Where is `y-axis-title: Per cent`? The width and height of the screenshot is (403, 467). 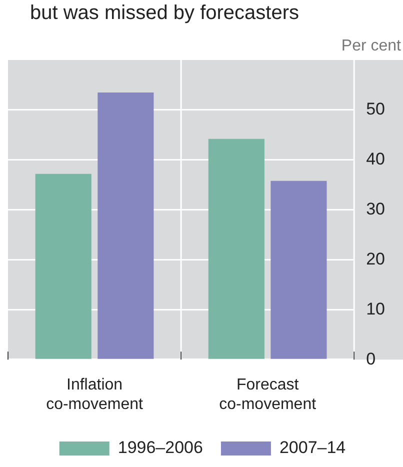 y-axis-title: Per cent is located at coordinates (371, 45).